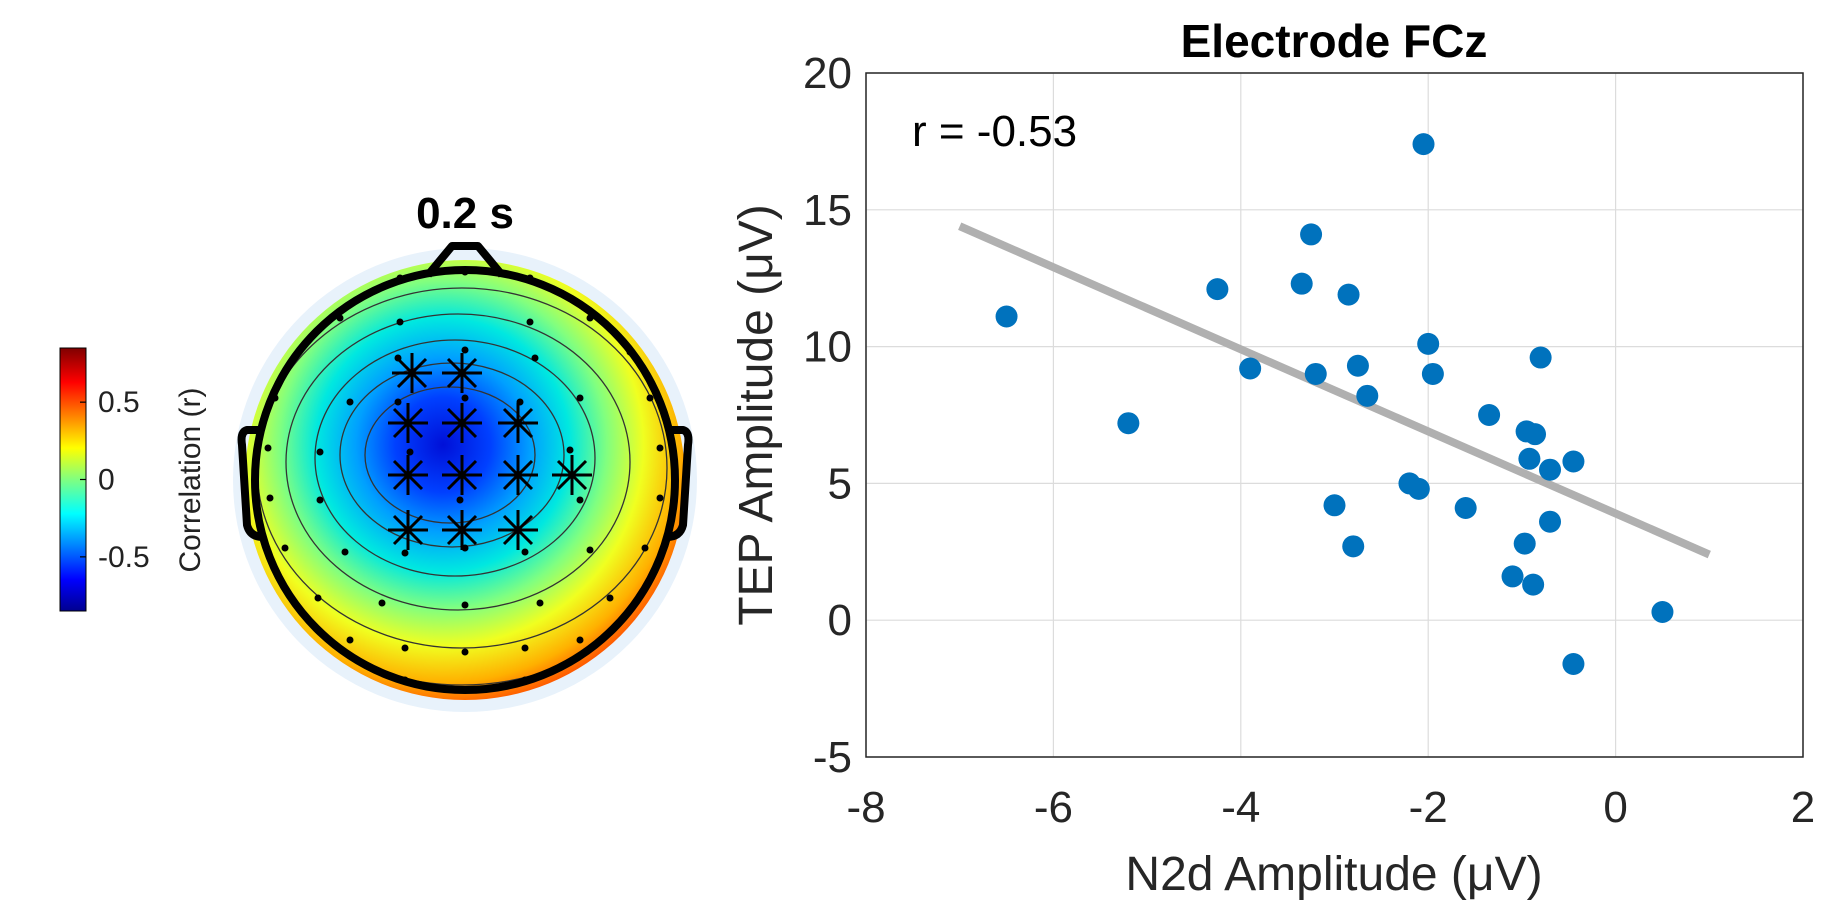 The width and height of the screenshot is (1831, 907). What do you see at coordinates (832, 757) in the screenshot?
I see `y-tick-label: -5` at bounding box center [832, 757].